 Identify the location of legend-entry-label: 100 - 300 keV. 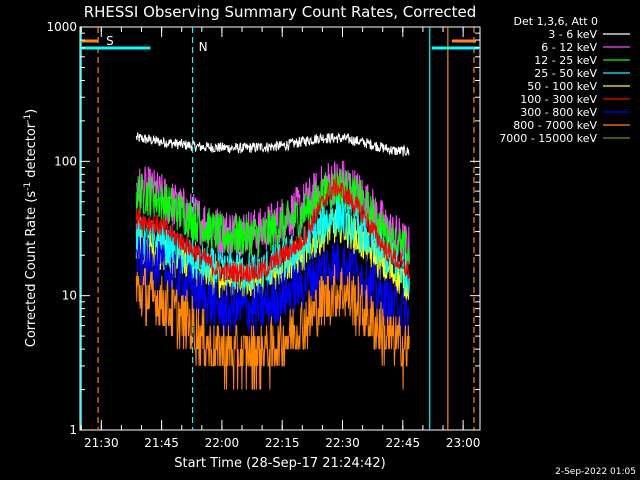
(558, 99).